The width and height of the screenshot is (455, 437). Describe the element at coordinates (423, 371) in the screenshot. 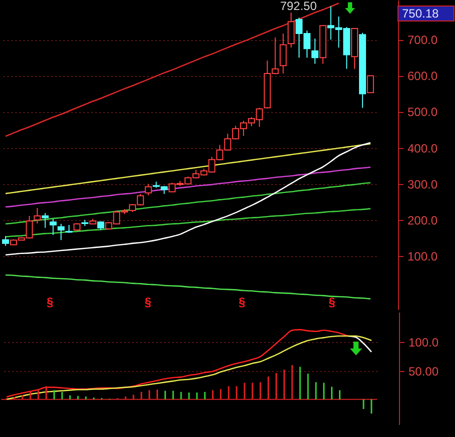

I see `y-tick-label: 50.00` at that location.